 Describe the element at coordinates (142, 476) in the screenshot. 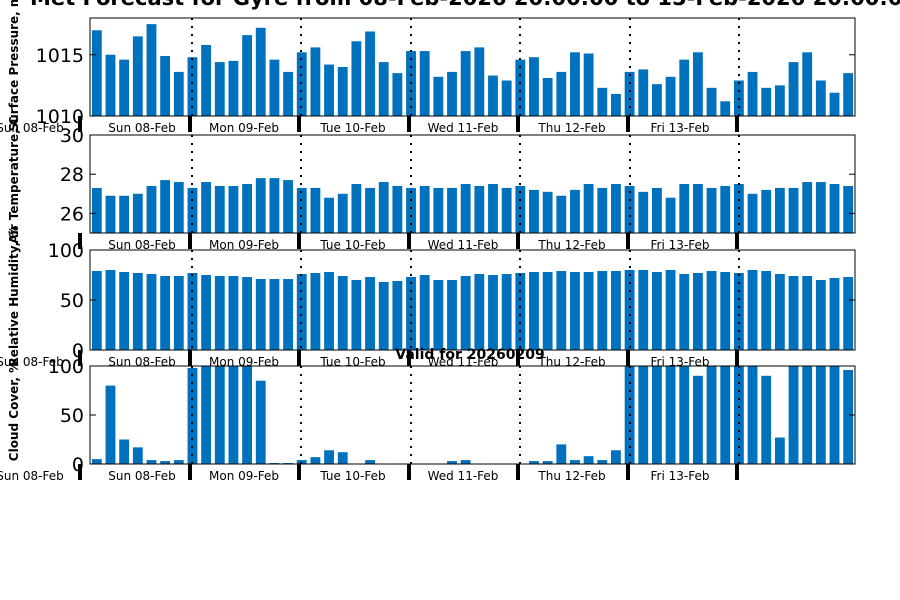

I see `day-label: Sun 08-Feb` at that location.